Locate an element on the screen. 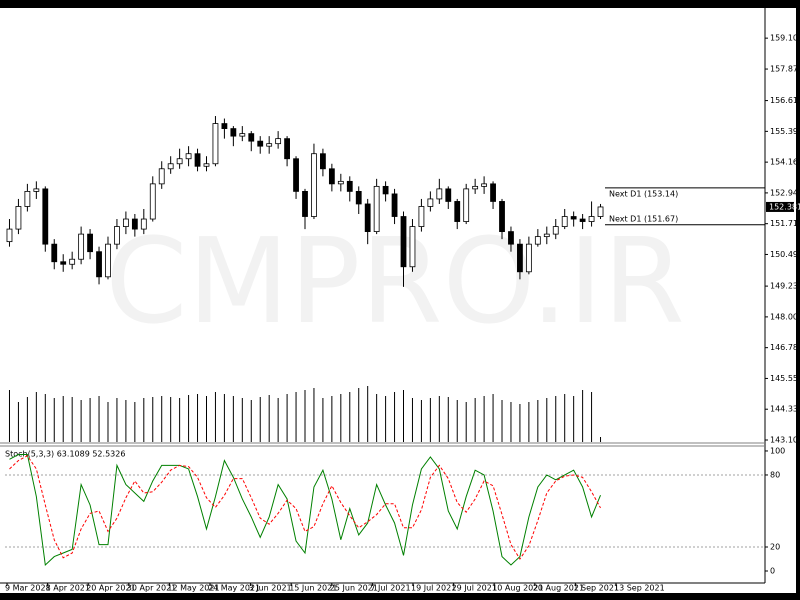 The height and width of the screenshot is (600, 800). price-tag is located at coordinates (780, 206).